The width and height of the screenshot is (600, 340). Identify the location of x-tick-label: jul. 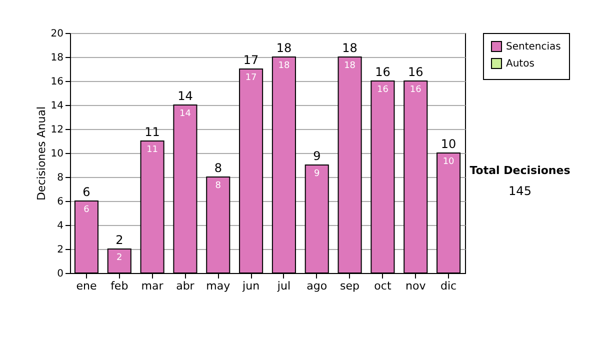
(283, 286).